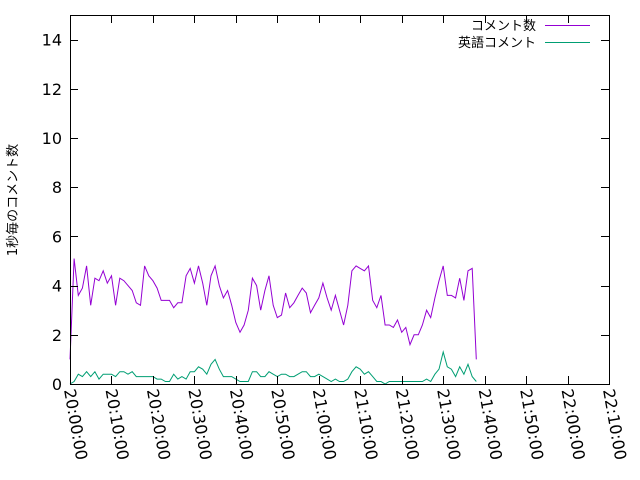 Image resolution: width=640 pixels, height=480 pixels. Describe the element at coordinates (57, 384) in the screenshot. I see `y-tick-label: 0` at that location.